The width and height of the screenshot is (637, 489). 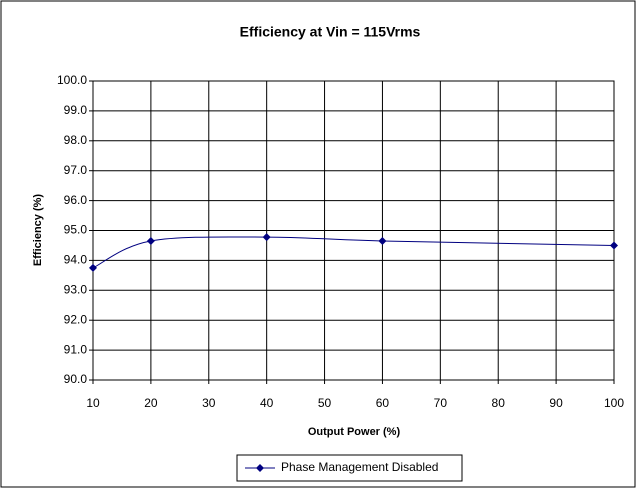 I want to click on y-tick-label: 98.0, so click(x=76, y=140).